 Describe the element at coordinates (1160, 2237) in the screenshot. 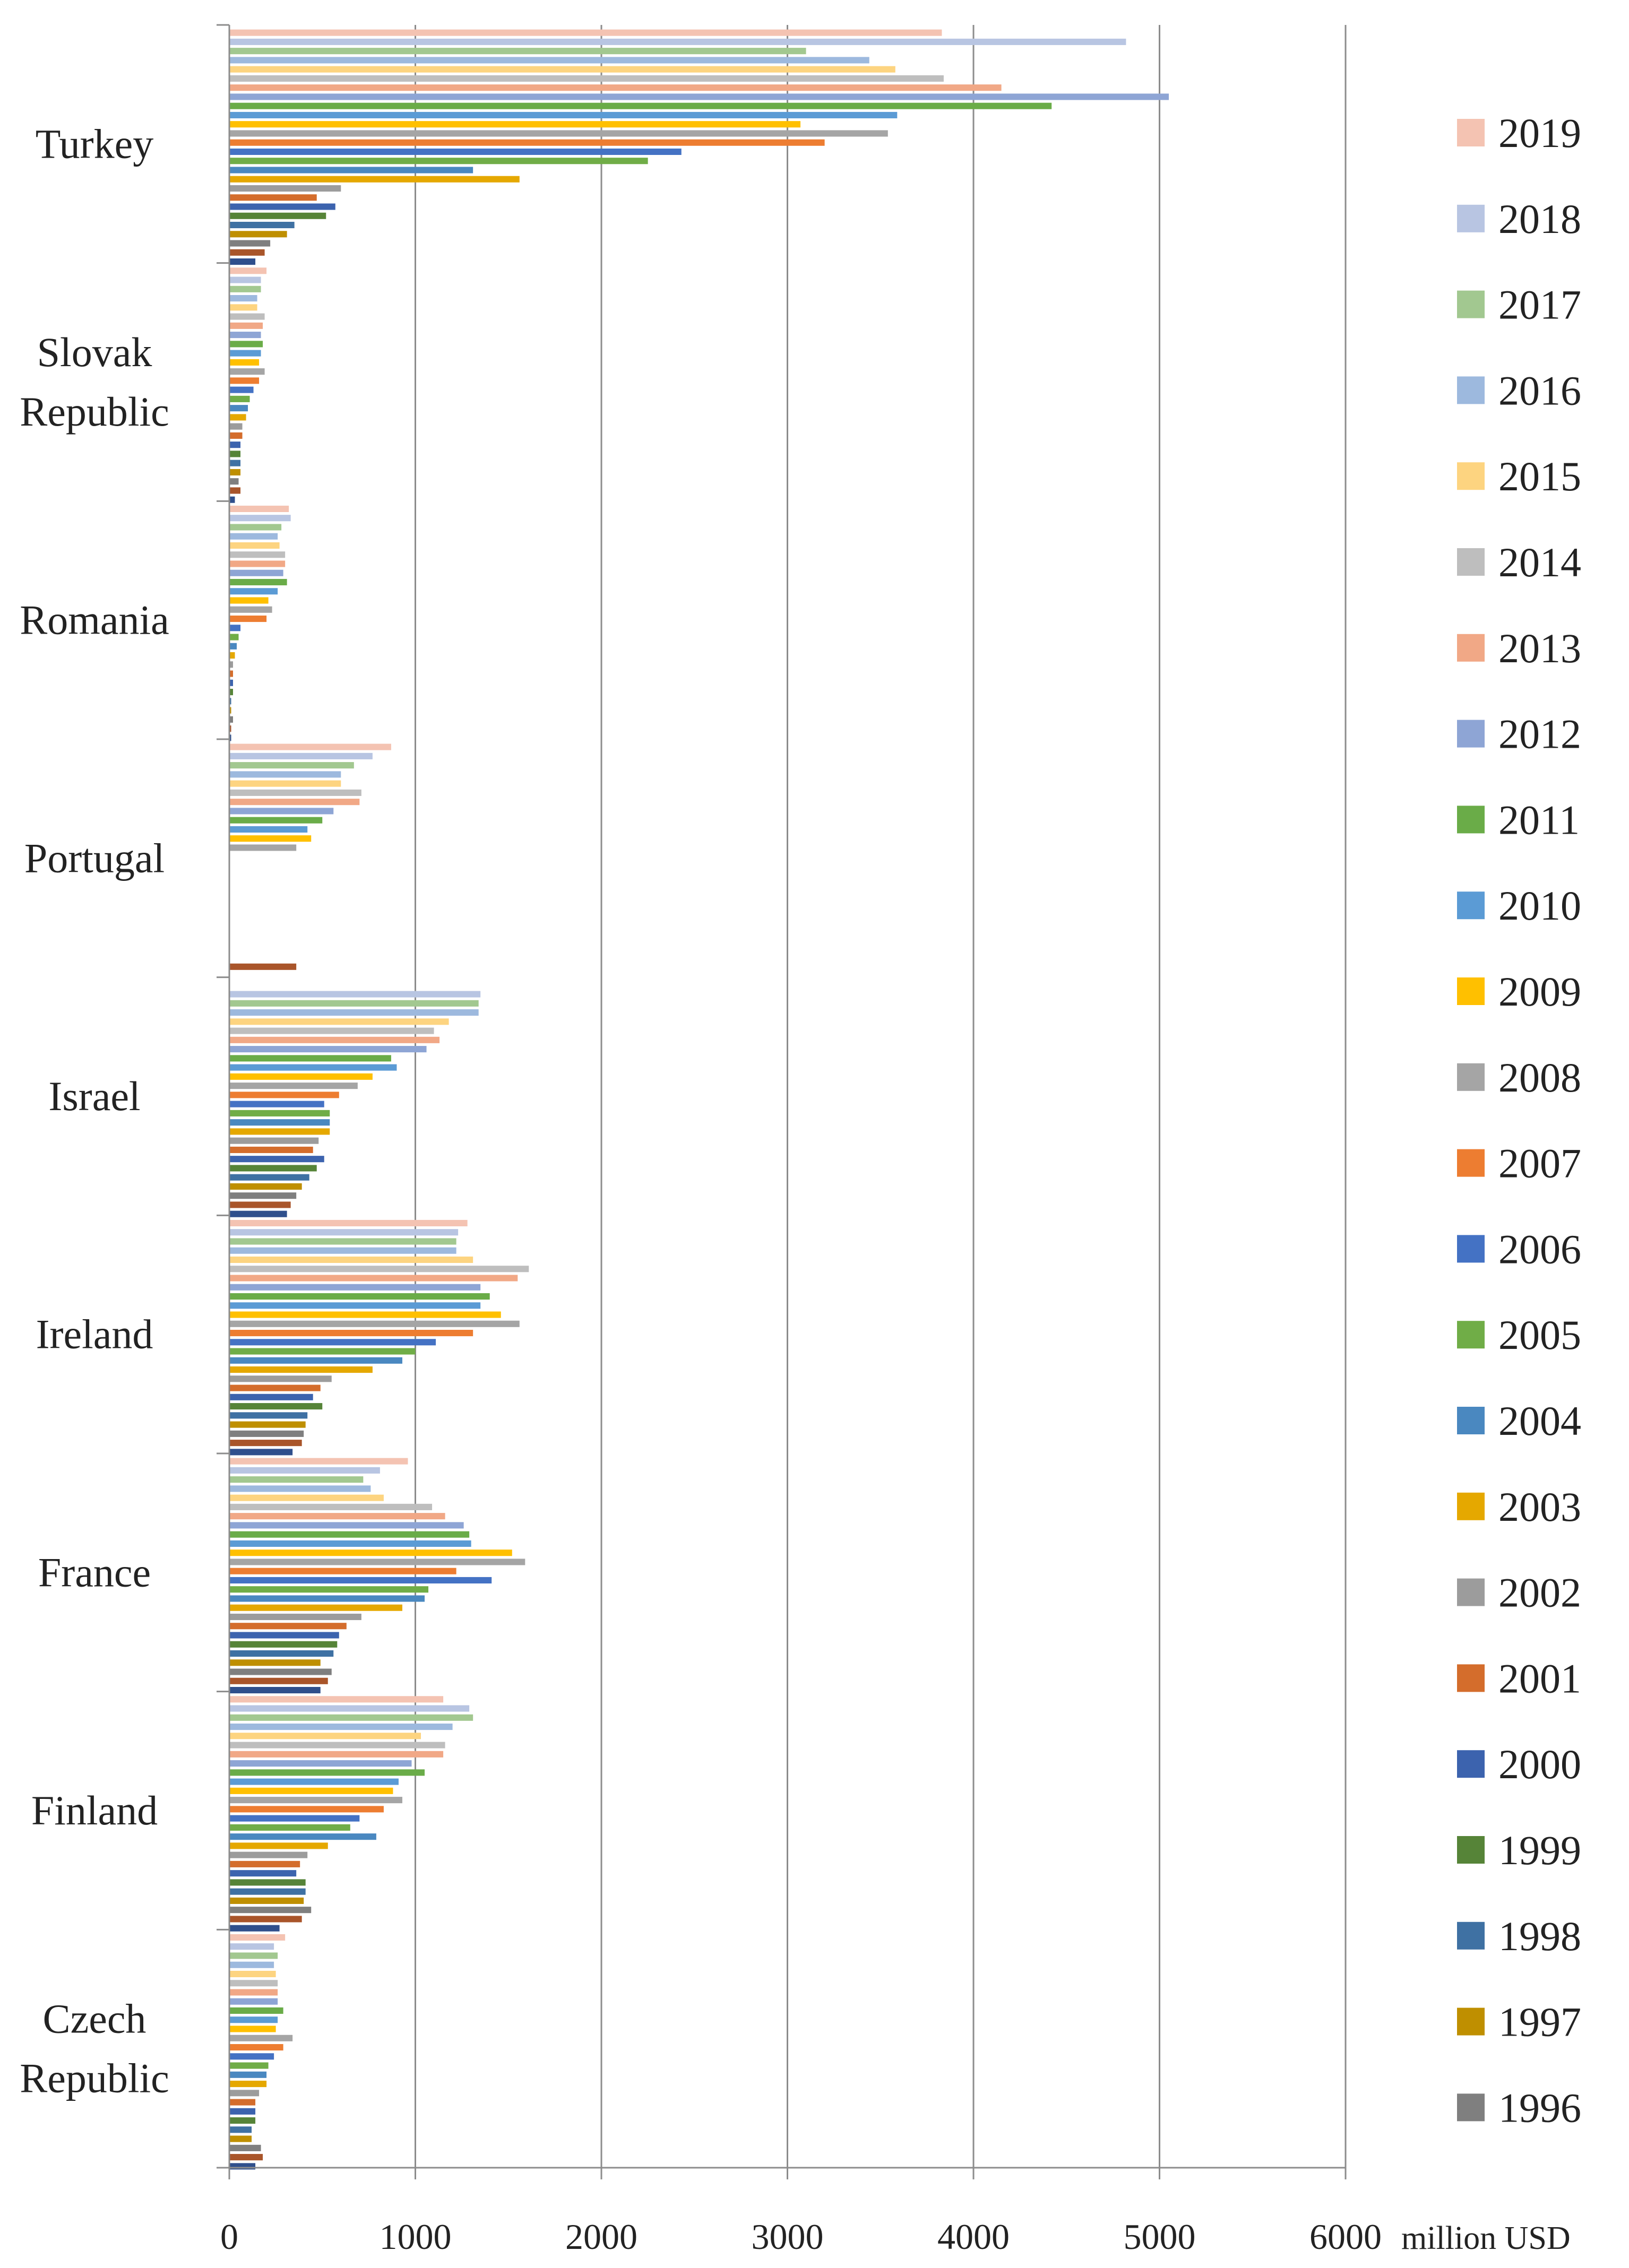

I see `x-tick-label: 5000` at that location.